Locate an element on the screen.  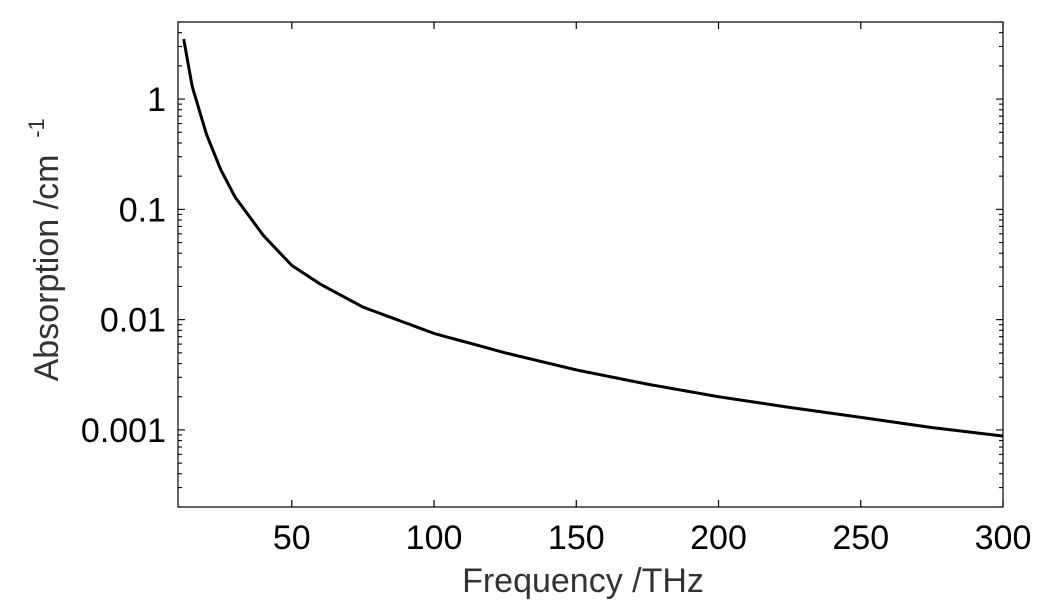
x-tick-label: 200 is located at coordinates (718, 538).